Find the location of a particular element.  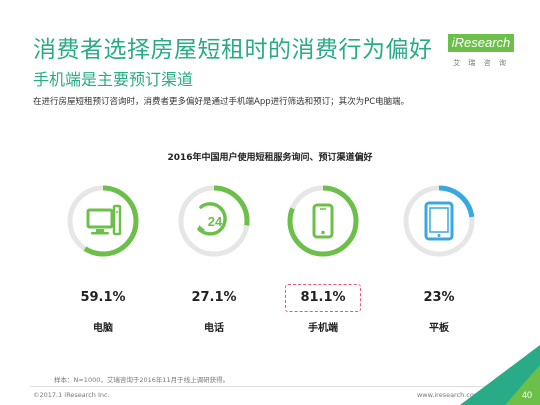

copyright: ©2017.1 iResearch Inc. is located at coordinates (71, 395).